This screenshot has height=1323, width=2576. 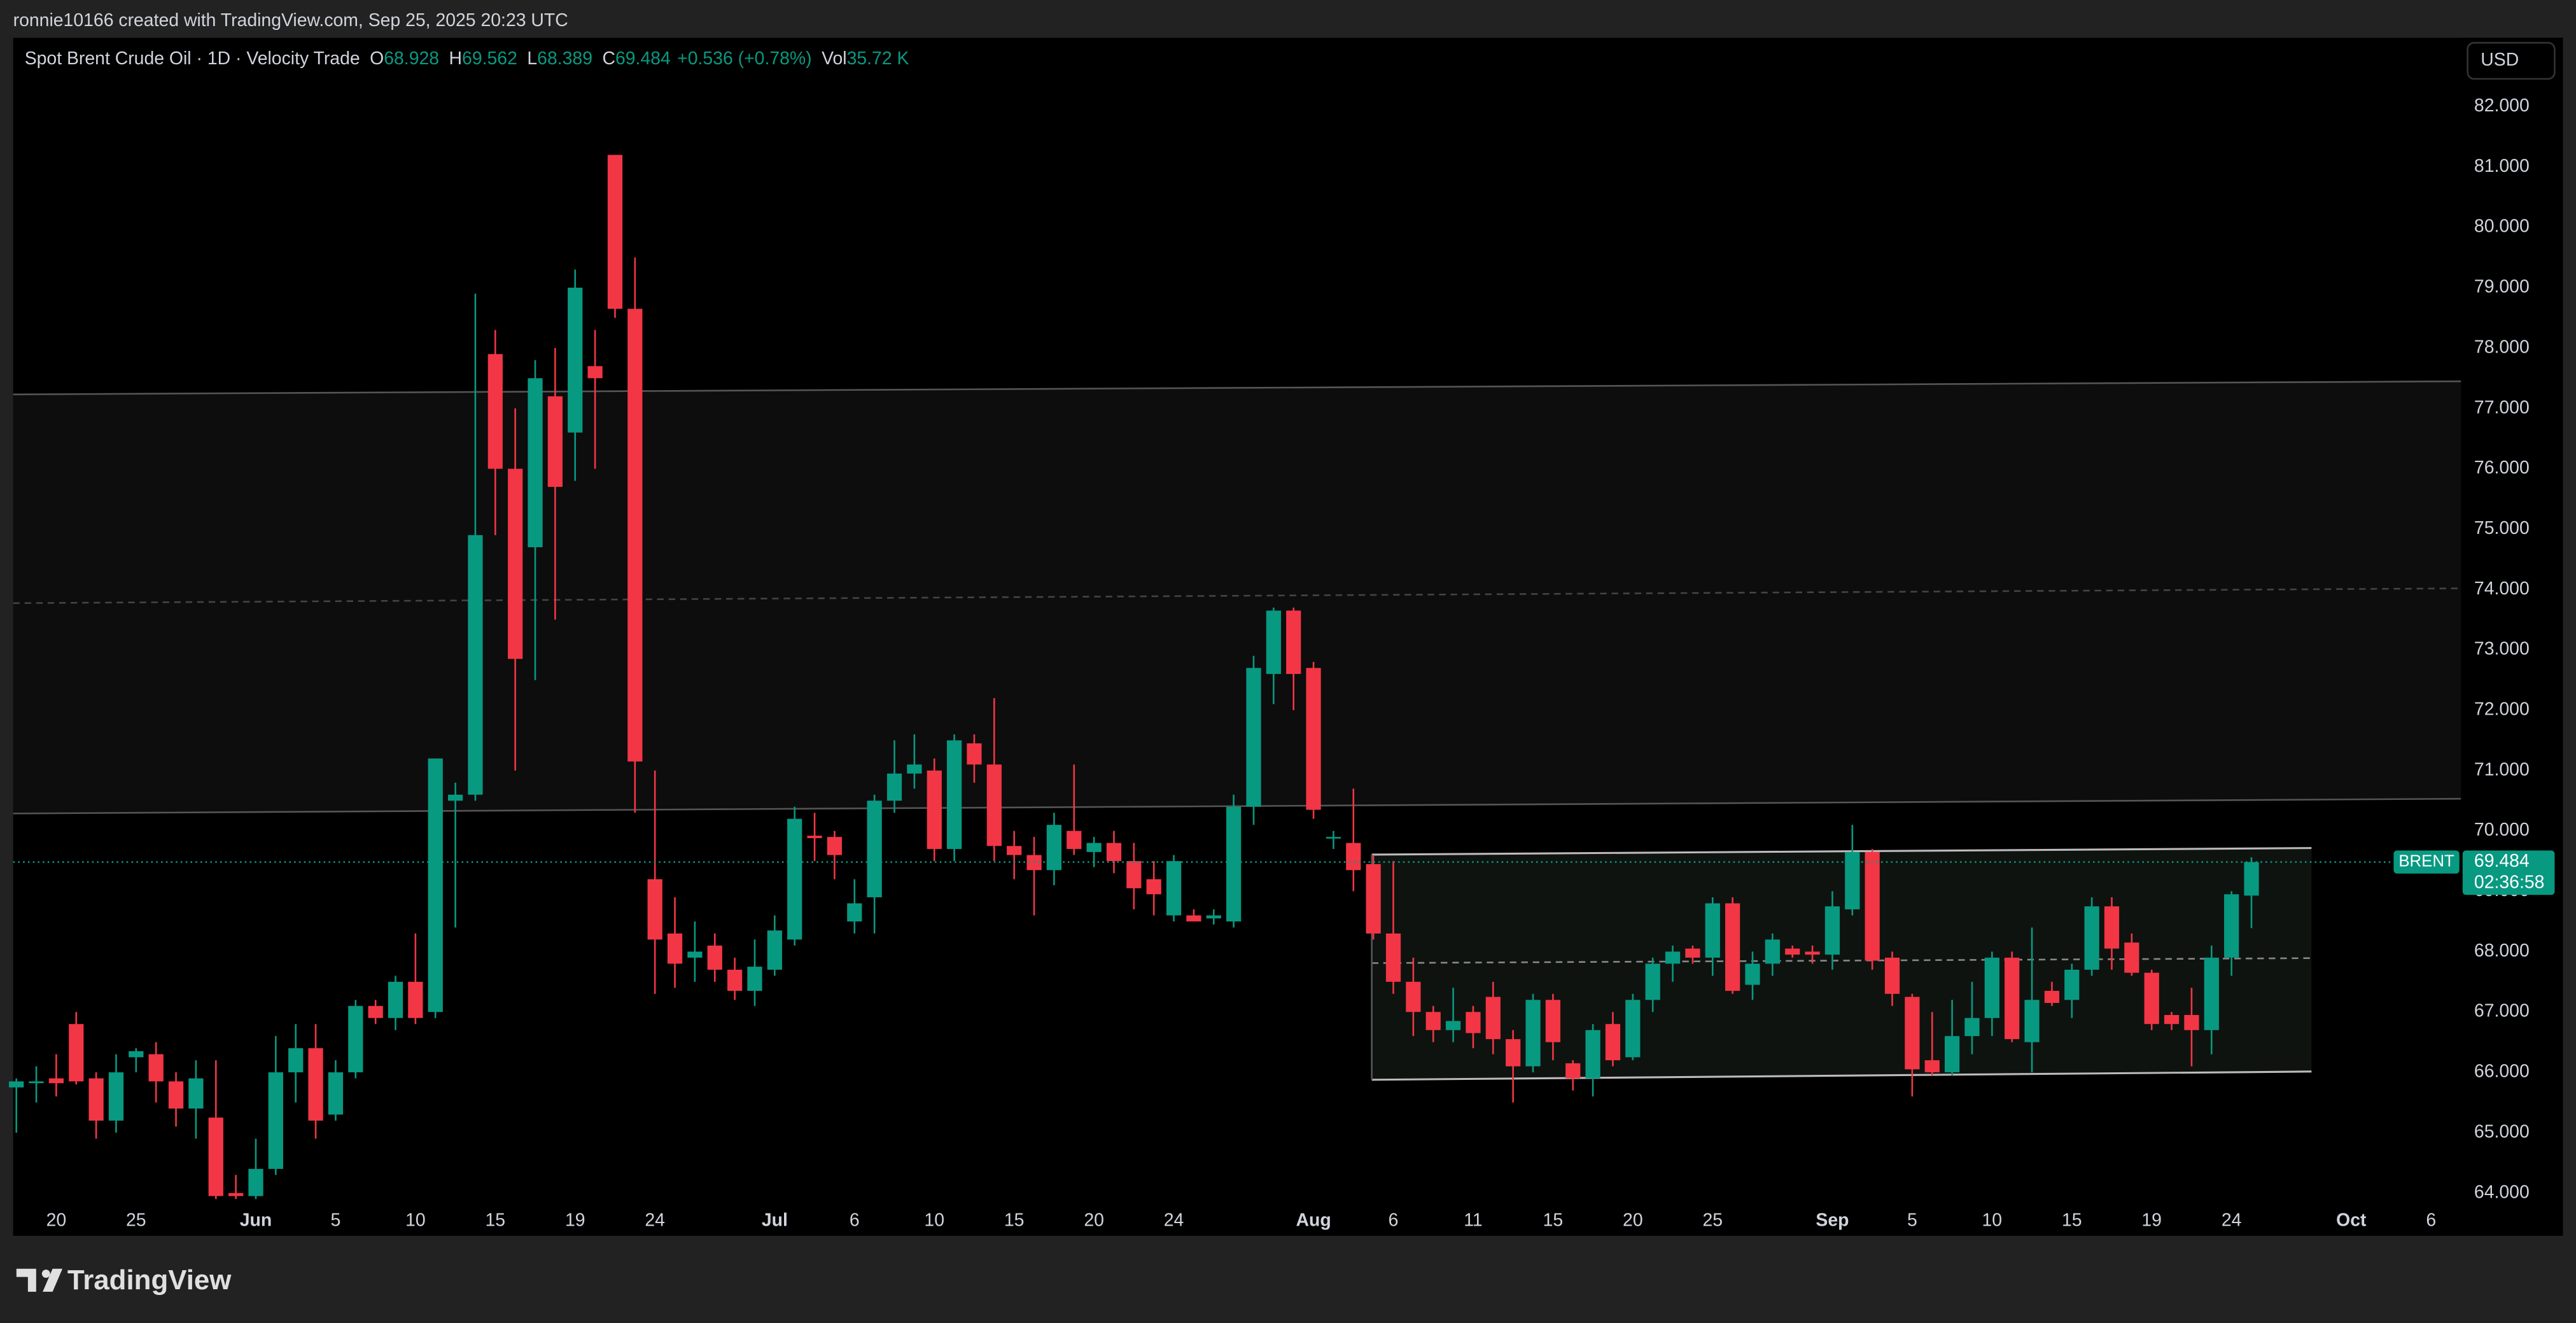 What do you see at coordinates (2426, 861) in the screenshot?
I see `symbol-tag-label: BRENT` at bounding box center [2426, 861].